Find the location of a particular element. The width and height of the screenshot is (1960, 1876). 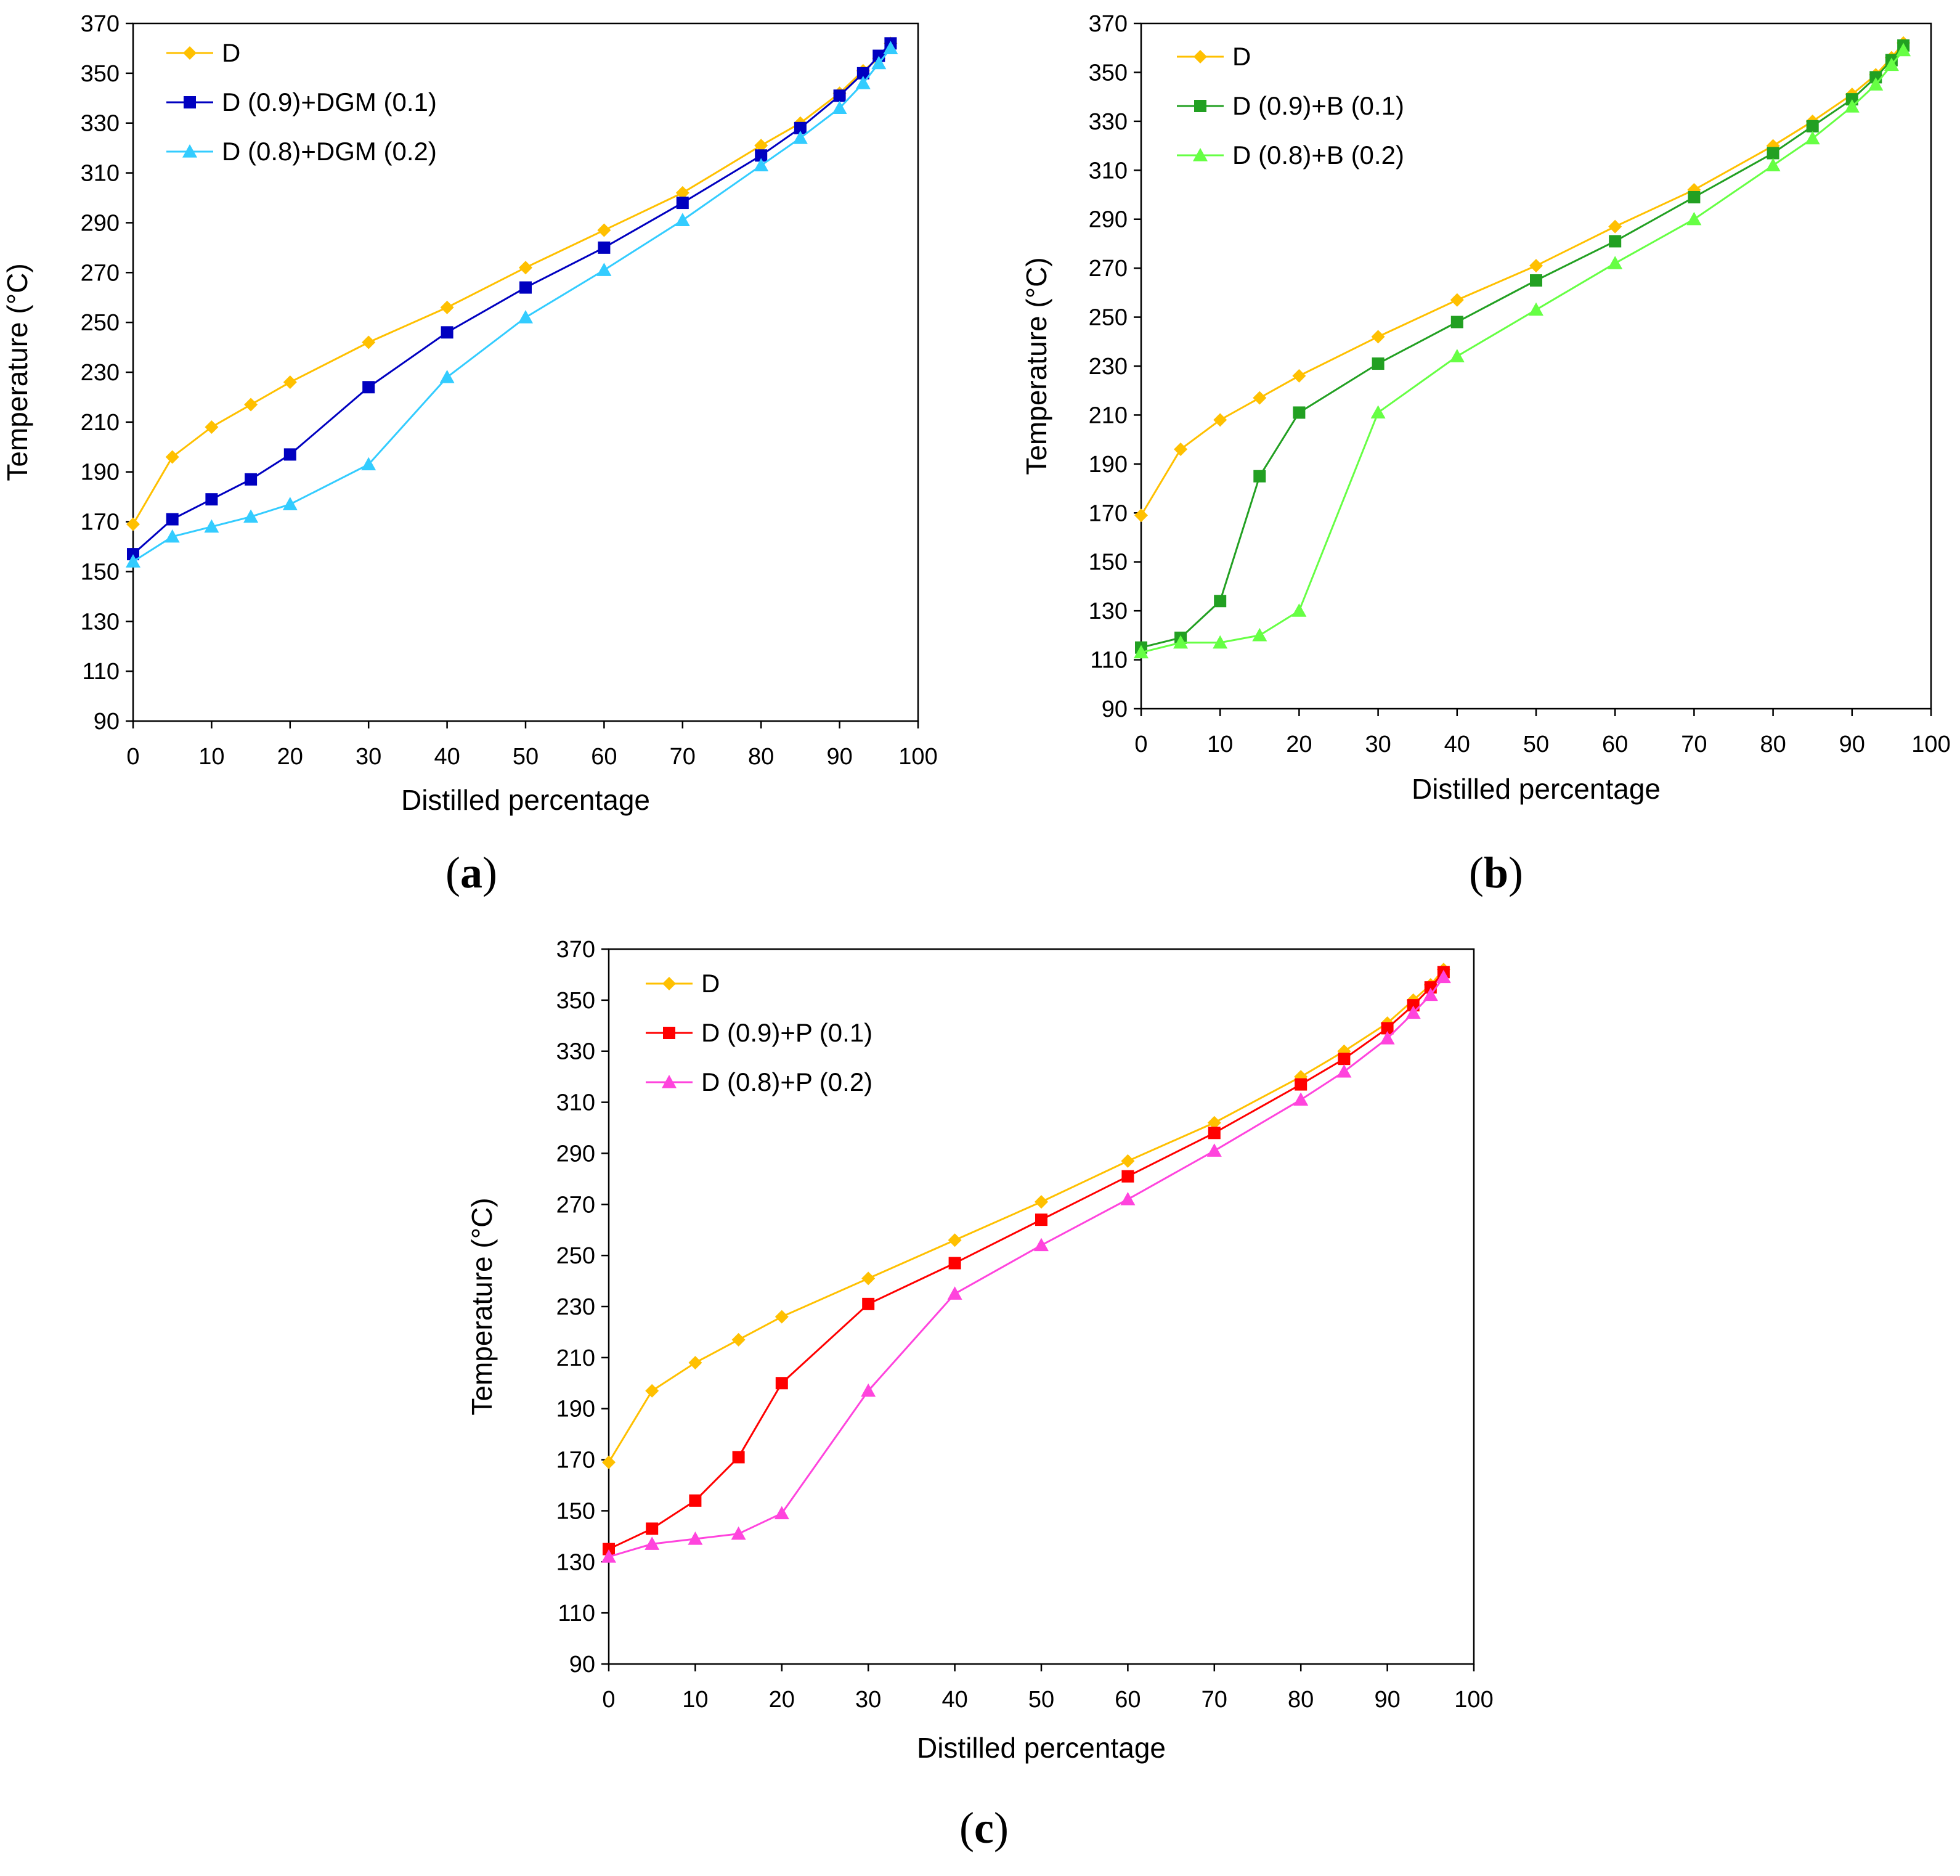

legend-entry-1: D (0.9)+DGM (0.1) is located at coordinates (301, 102).